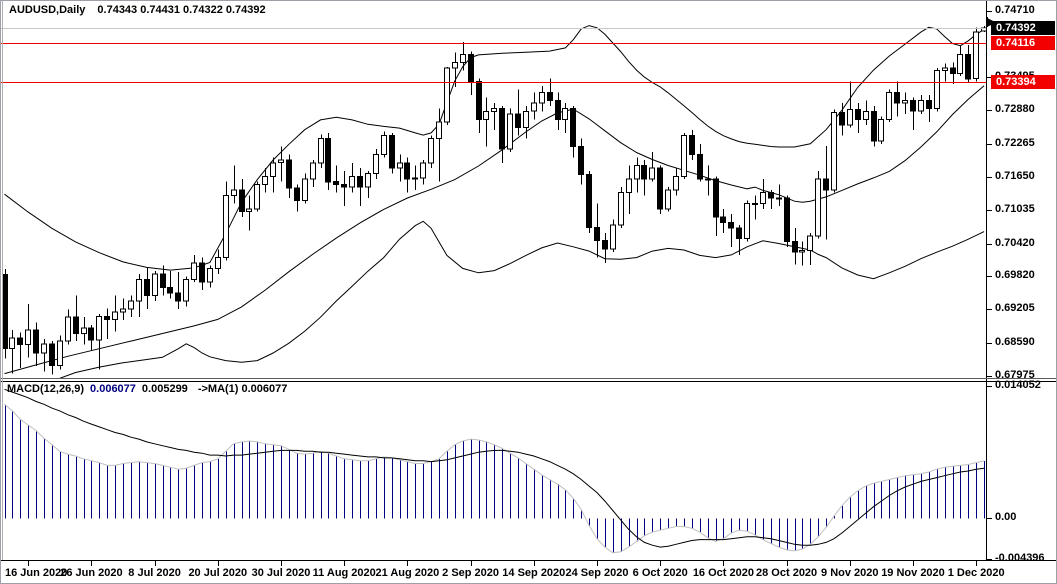 This screenshot has height=584, width=1057. What do you see at coordinates (471, 573) in the screenshot?
I see `time-axis-label: 2 Sep 2020` at bounding box center [471, 573].